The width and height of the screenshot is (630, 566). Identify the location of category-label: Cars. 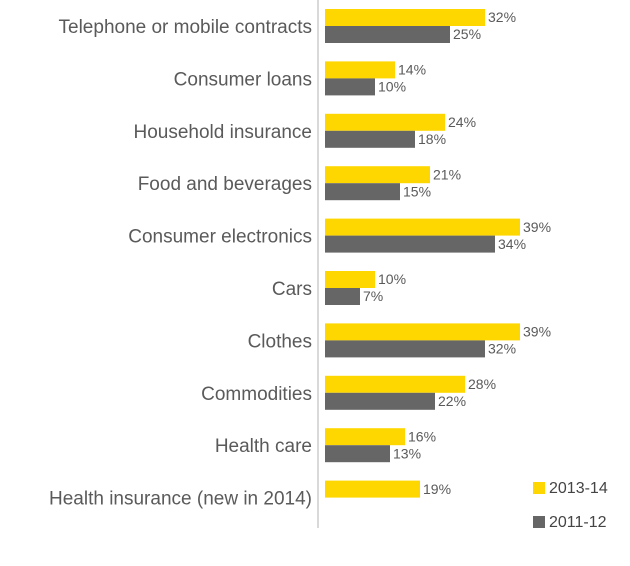
(292, 289).